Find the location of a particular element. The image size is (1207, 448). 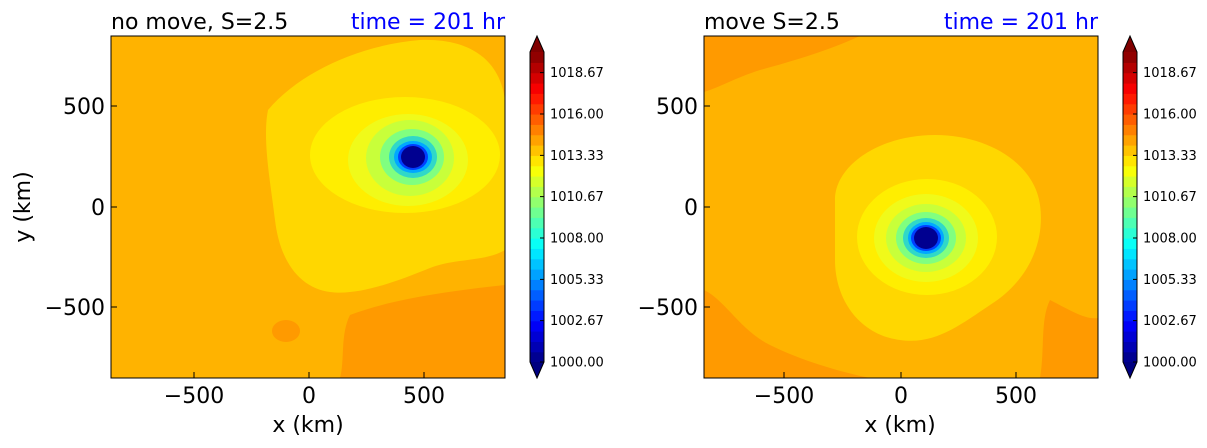

left-ytick-label: −500 is located at coordinates (75, 308).